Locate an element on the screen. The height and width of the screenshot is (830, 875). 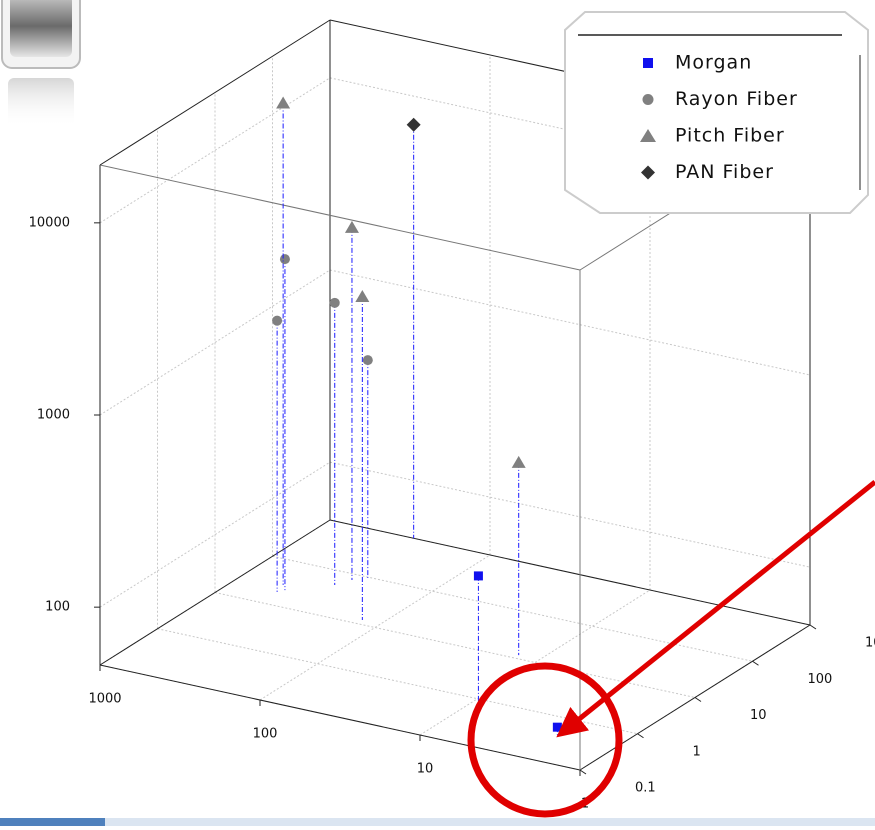
thumbnail is located at coordinates (41, 64).